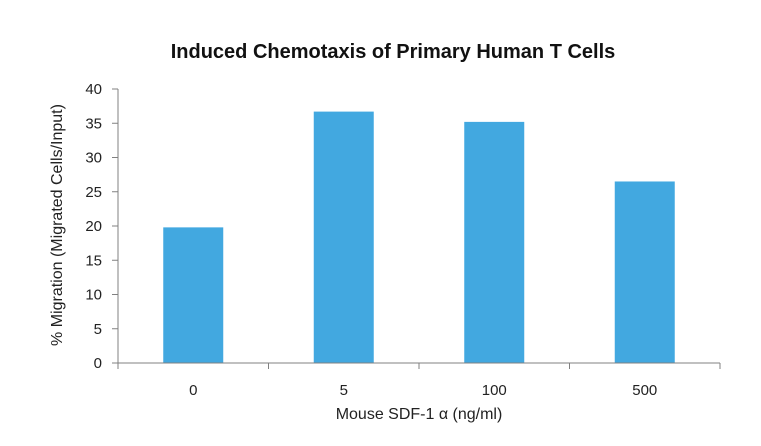 Image resolution: width=761 pixels, height=446 pixels. Describe the element at coordinates (93, 260) in the screenshot. I see `y-tick-label-15: 15` at that location.